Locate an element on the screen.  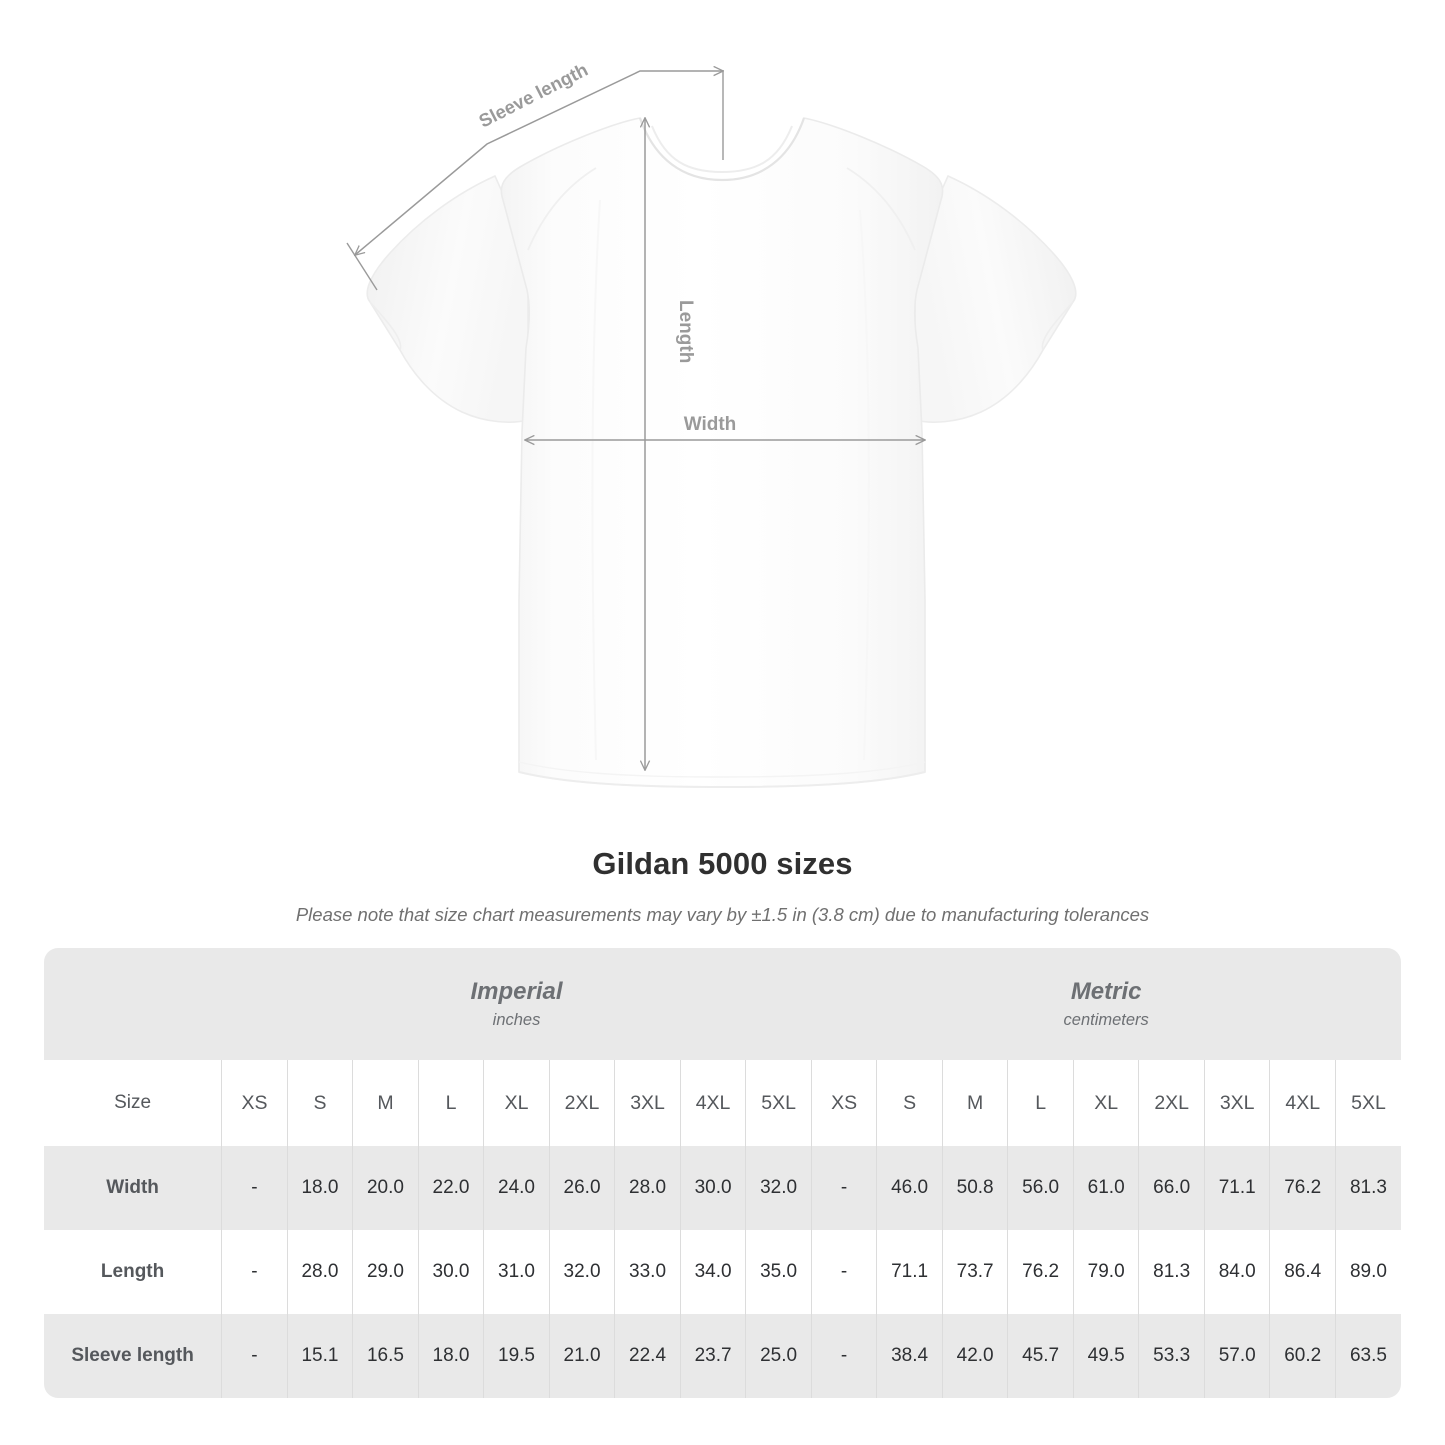
unit-metric-name: Metric is located at coordinates (1106, 991).